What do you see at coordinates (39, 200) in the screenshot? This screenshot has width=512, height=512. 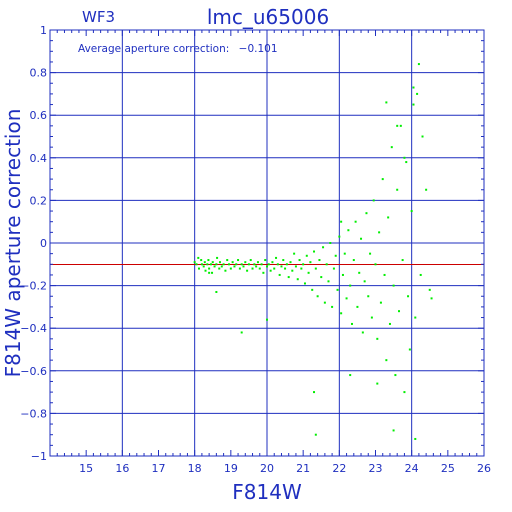 I see `y-tick-label: 0.2` at bounding box center [39, 200].